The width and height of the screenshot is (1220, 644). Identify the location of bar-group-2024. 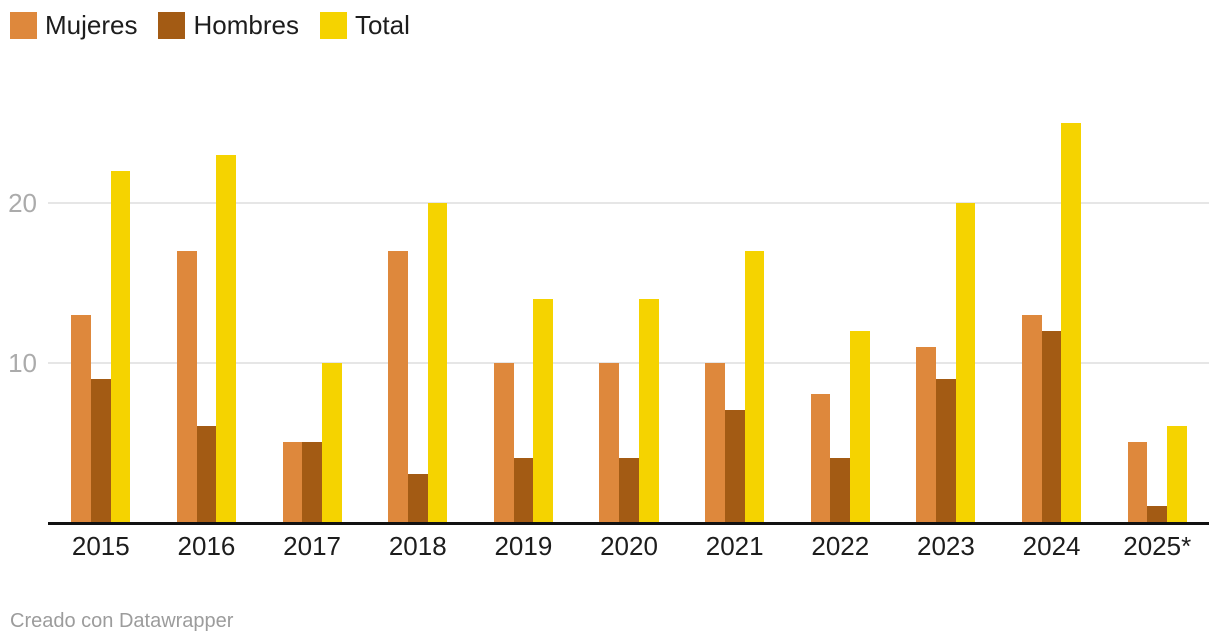
(1052, 301).